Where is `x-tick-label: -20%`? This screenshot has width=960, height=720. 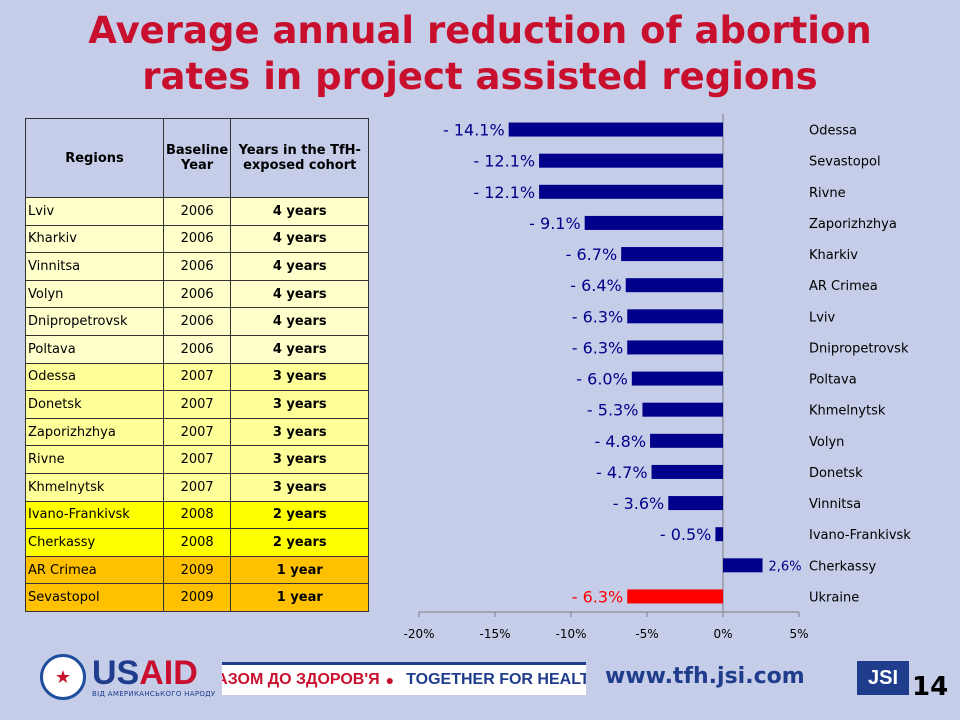 x-tick-label: -20% is located at coordinates (418, 634).